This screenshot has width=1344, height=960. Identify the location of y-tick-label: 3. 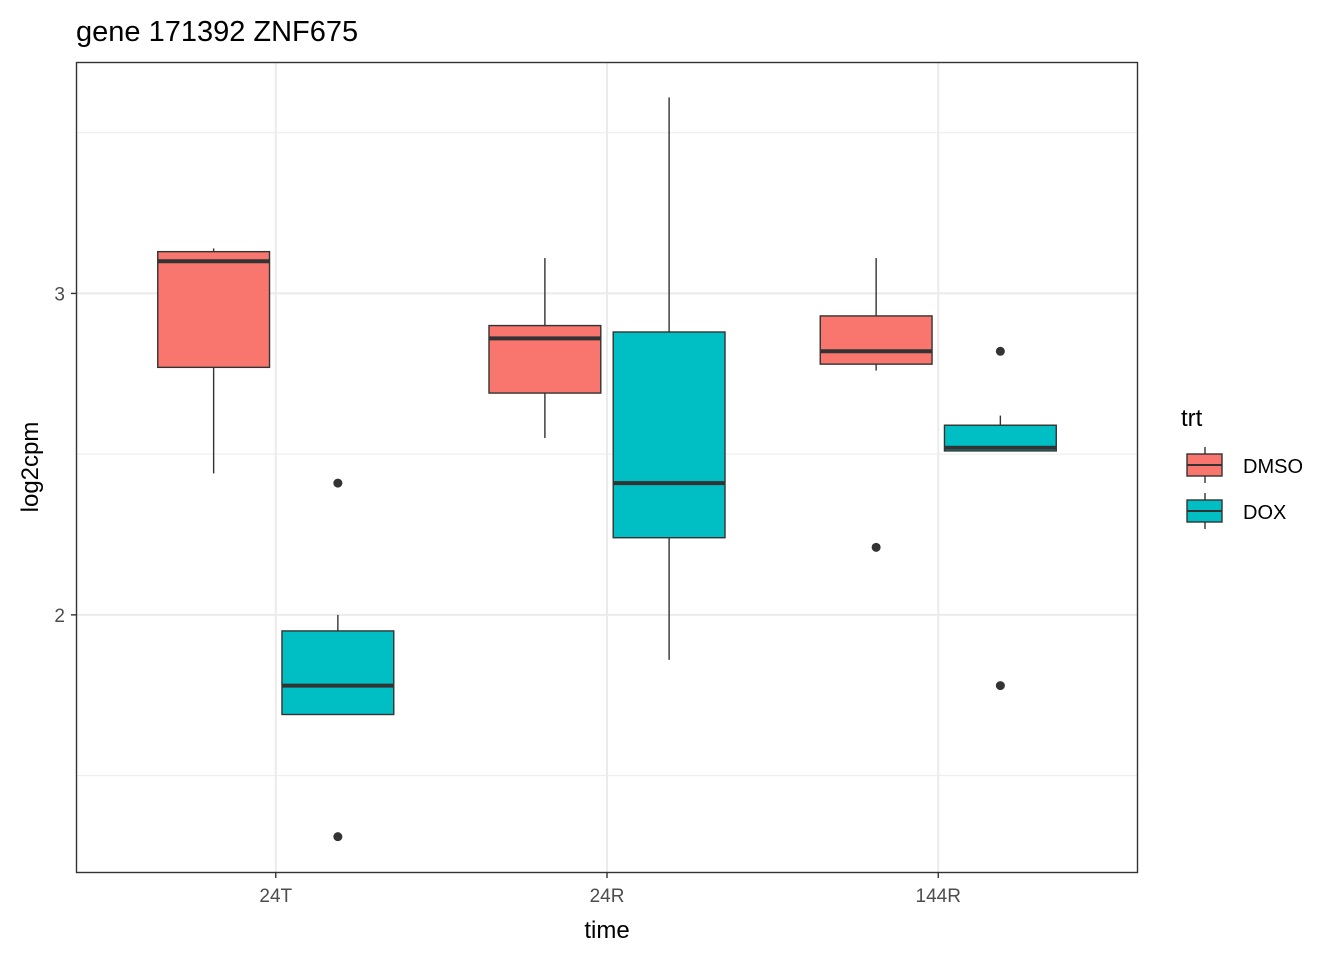
(59, 294).